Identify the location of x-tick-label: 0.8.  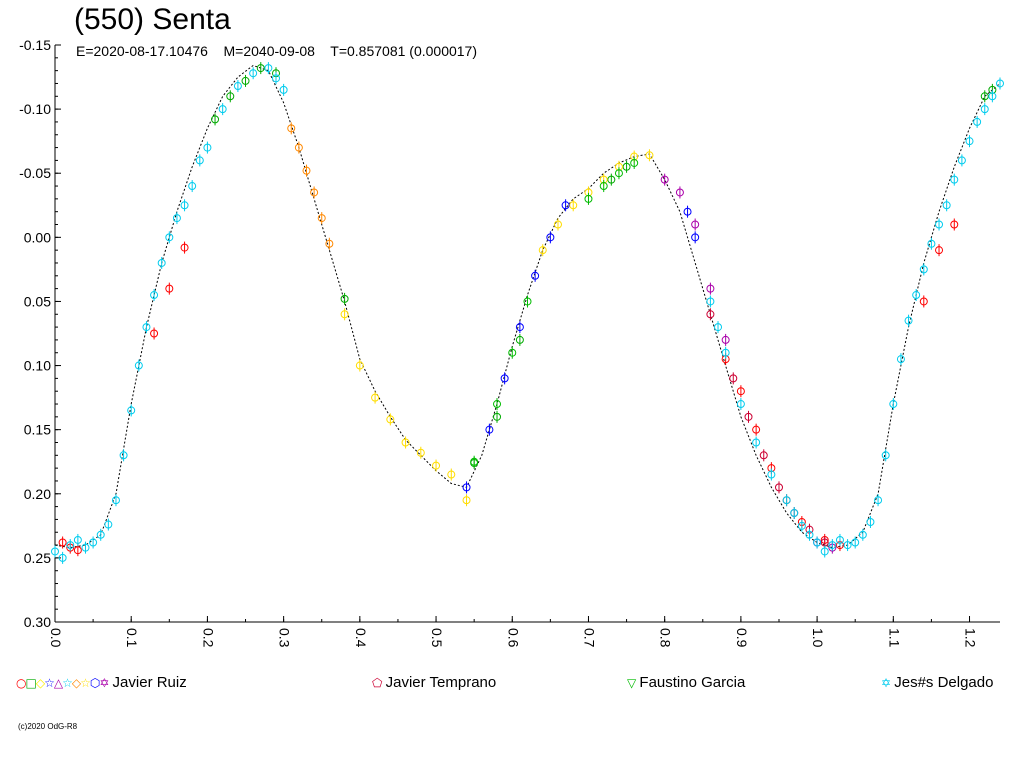
(666, 638).